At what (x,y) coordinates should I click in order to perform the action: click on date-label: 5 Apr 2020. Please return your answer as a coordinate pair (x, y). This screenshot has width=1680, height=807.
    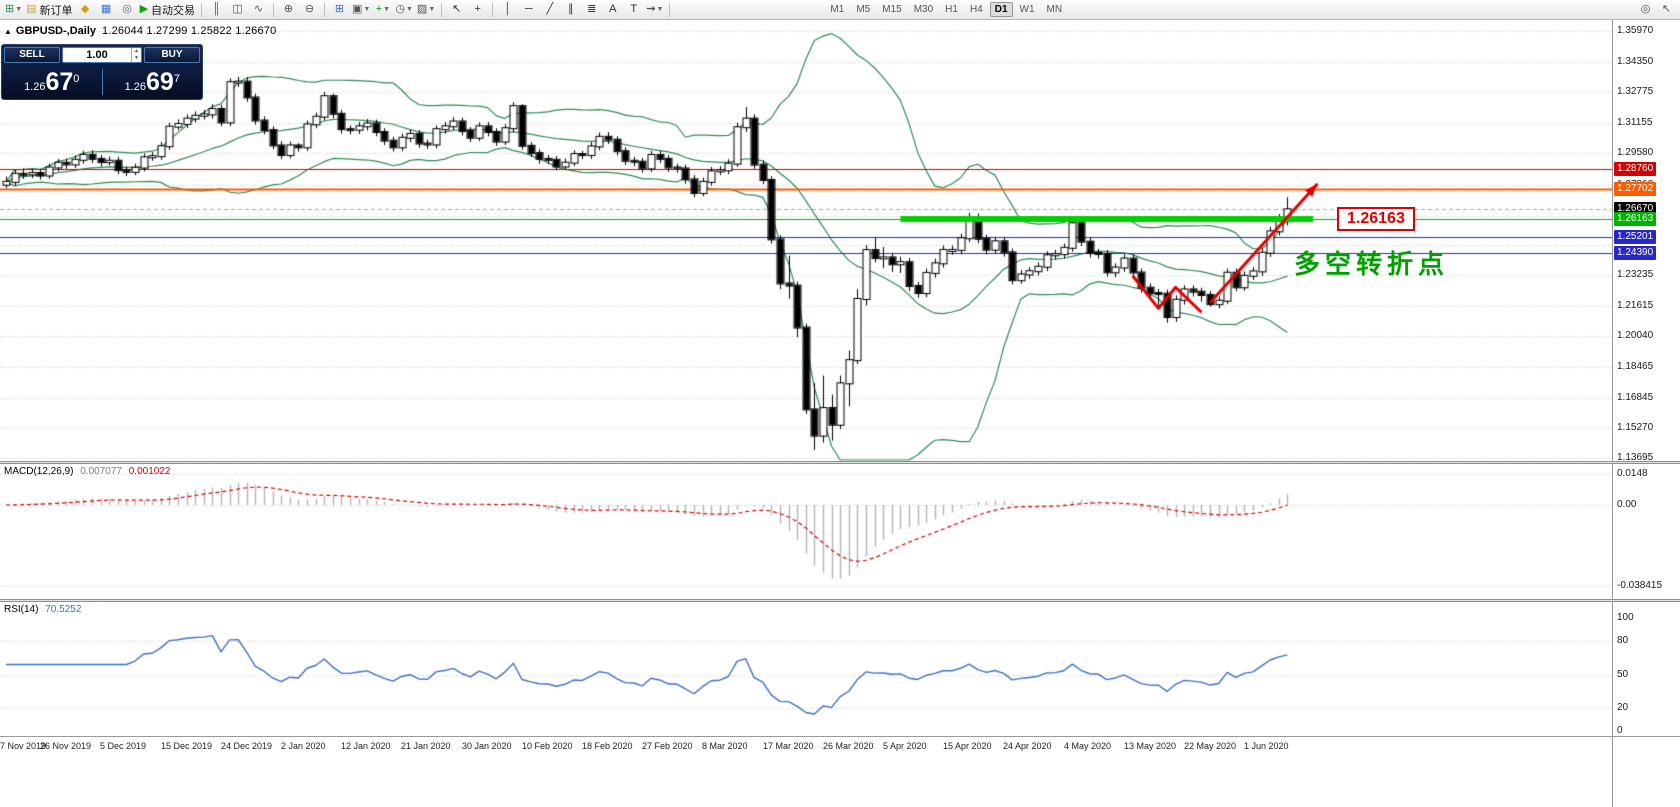
    Looking at the image, I should click on (905, 746).